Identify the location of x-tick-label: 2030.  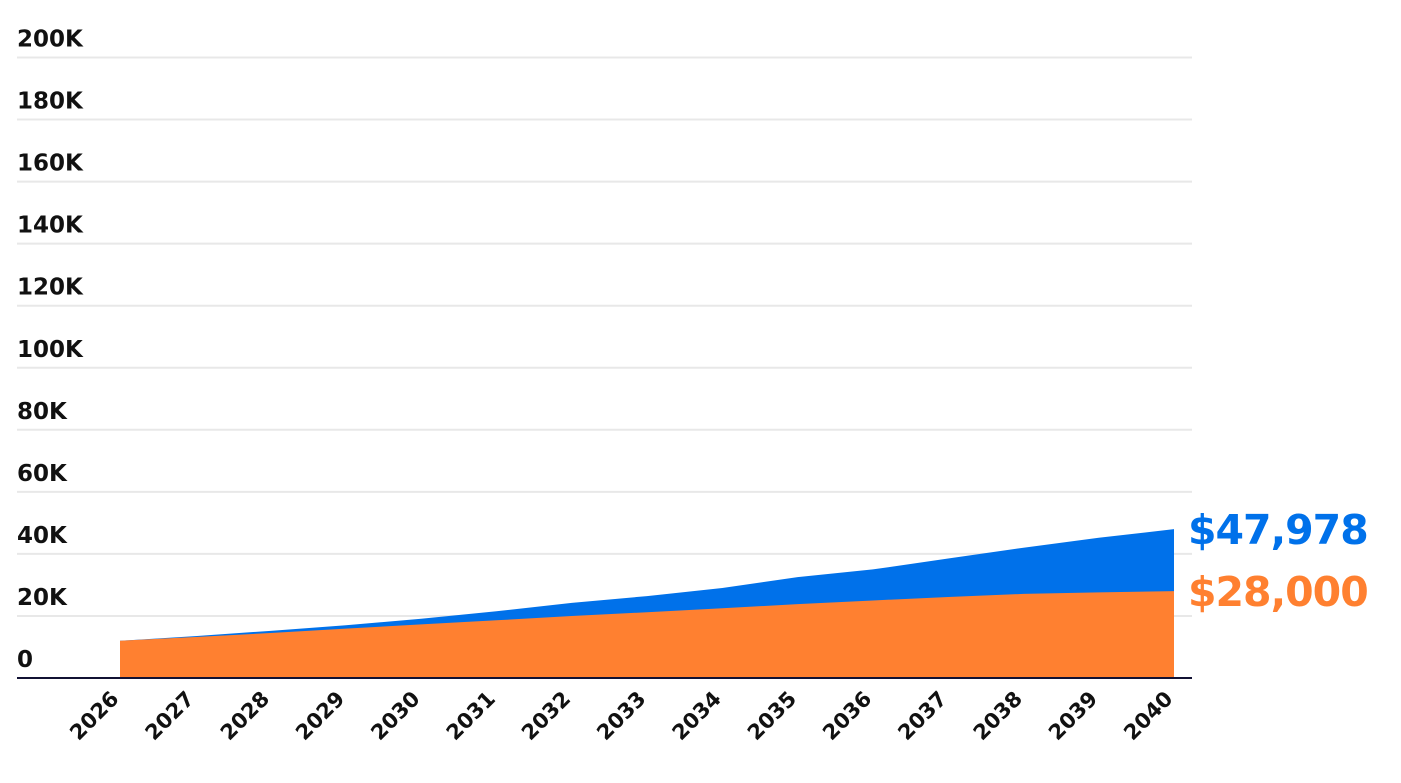
(395, 716).